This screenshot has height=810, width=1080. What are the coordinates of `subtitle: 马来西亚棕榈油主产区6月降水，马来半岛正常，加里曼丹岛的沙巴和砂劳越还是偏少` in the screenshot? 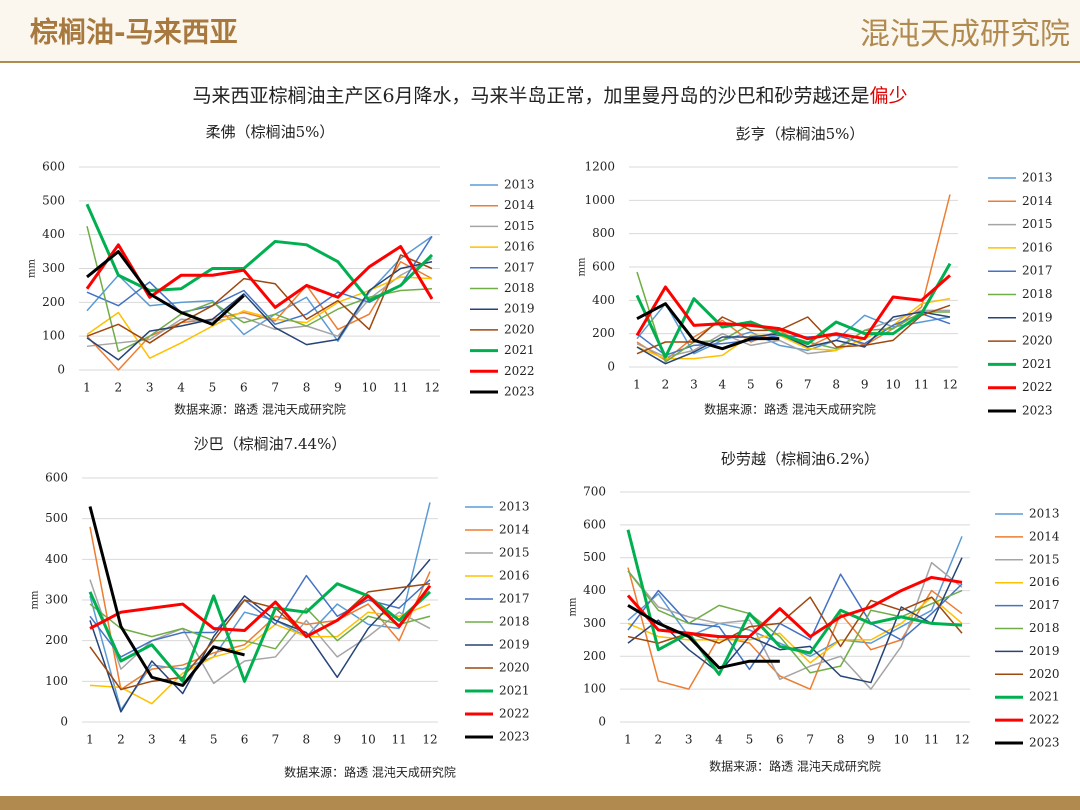 It's located at (549, 96).